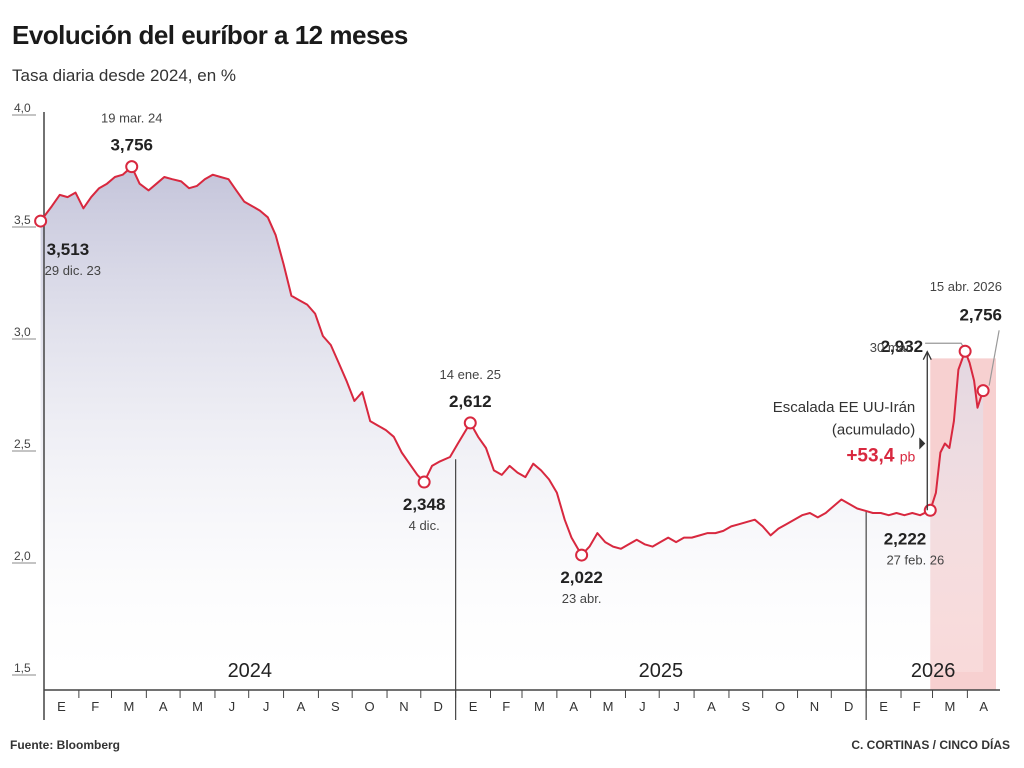 Image resolution: width=1024 pixels, height=768 pixels. I want to click on y-tick-label: 4,0, so click(22, 108).